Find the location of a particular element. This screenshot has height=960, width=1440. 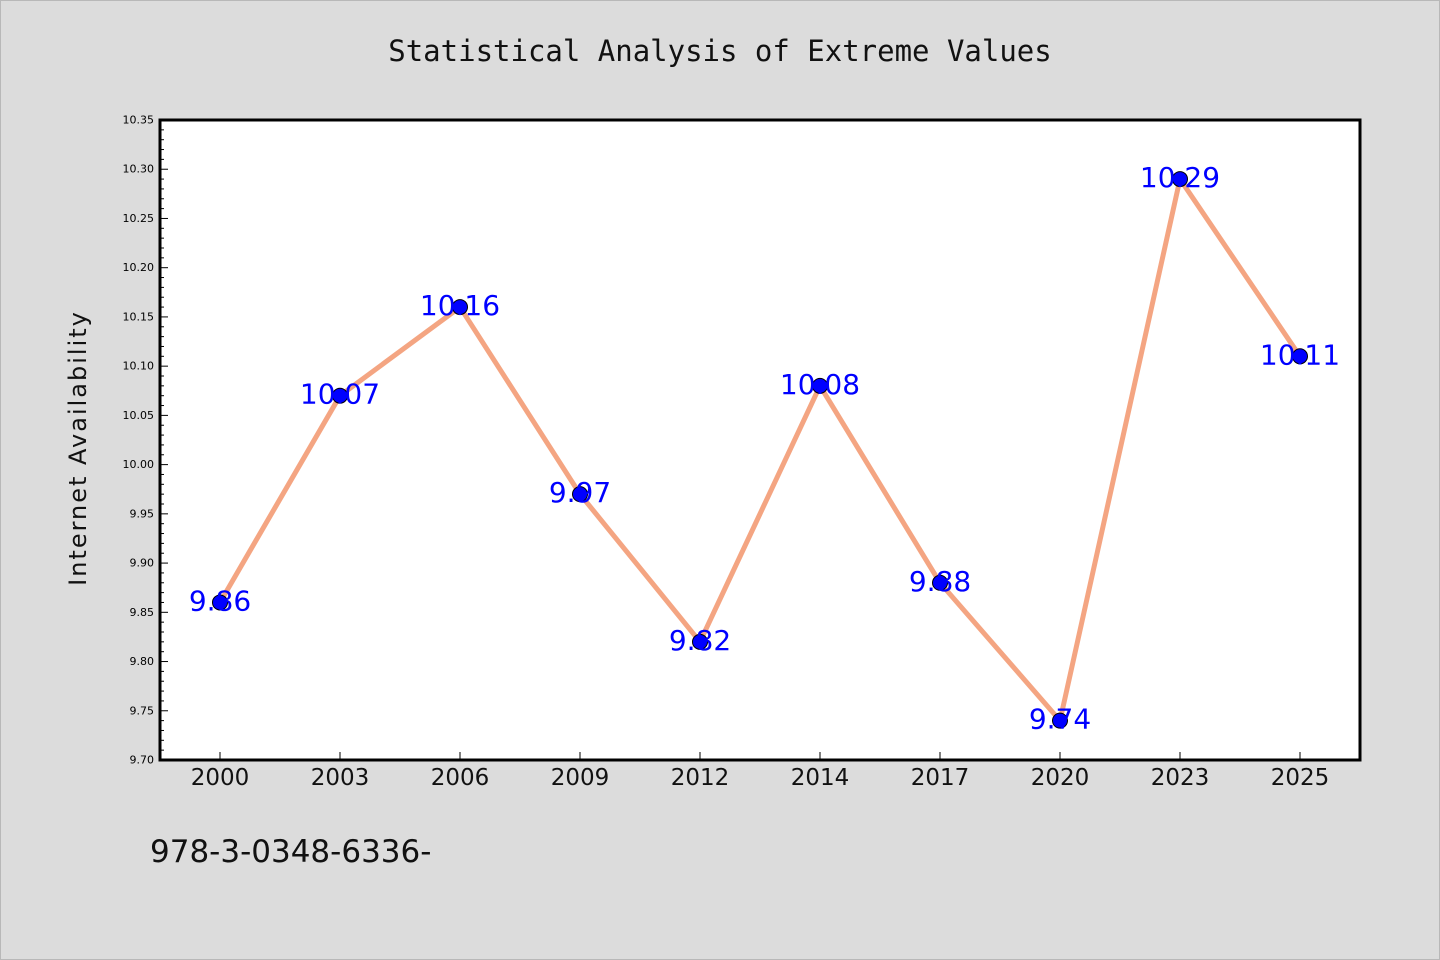

data-label: 9.97 is located at coordinates (580, 492).